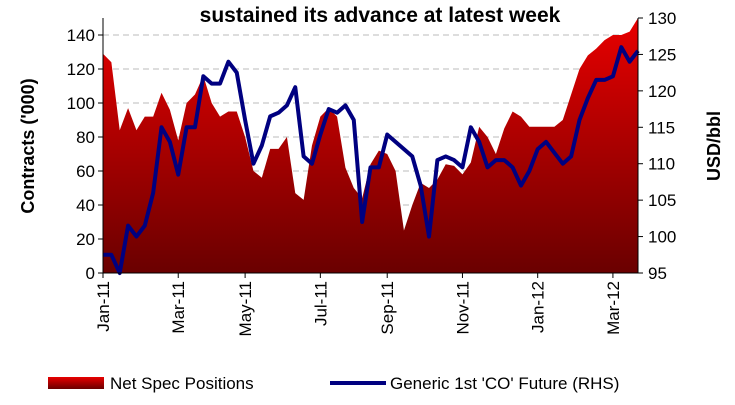 The width and height of the screenshot is (735, 405). Describe the element at coordinates (85, 137) in the screenshot. I see `y-tick-label: 80` at that location.